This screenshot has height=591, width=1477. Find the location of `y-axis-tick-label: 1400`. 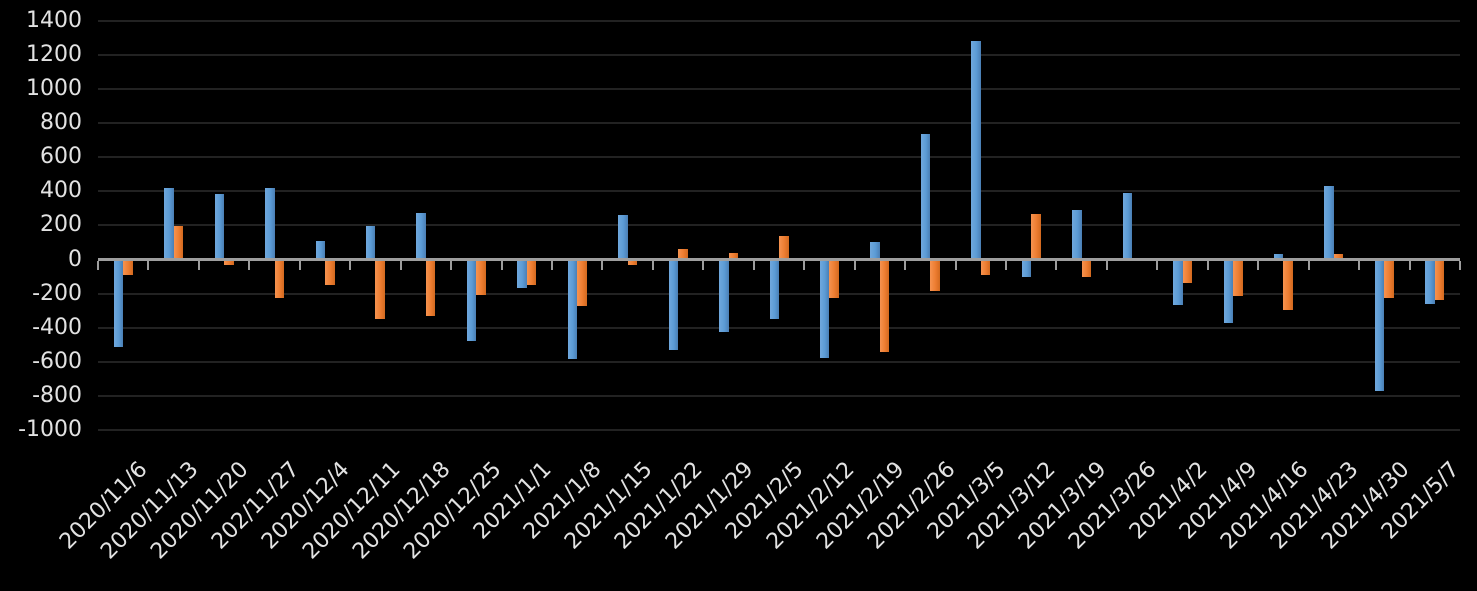

y-axis-tick-label: 1400 is located at coordinates (54, 20).